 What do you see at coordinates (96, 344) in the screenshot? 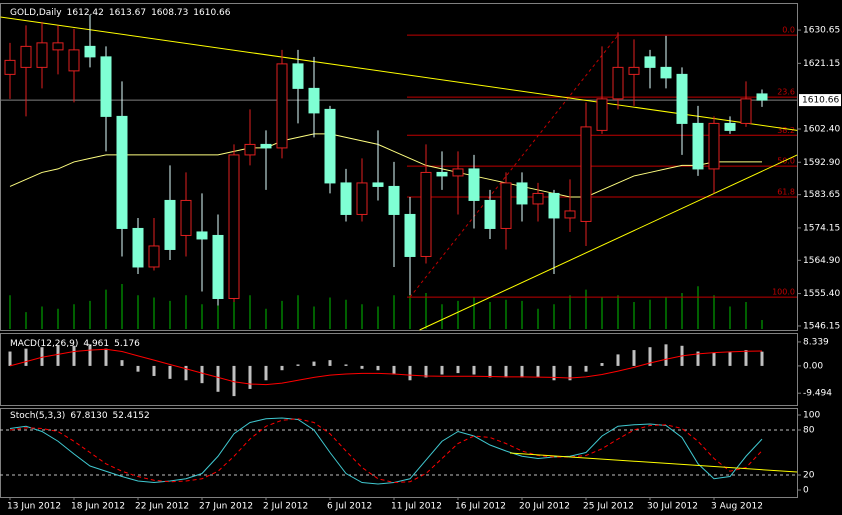
I see `readout-value: 4.961` at bounding box center [96, 344].